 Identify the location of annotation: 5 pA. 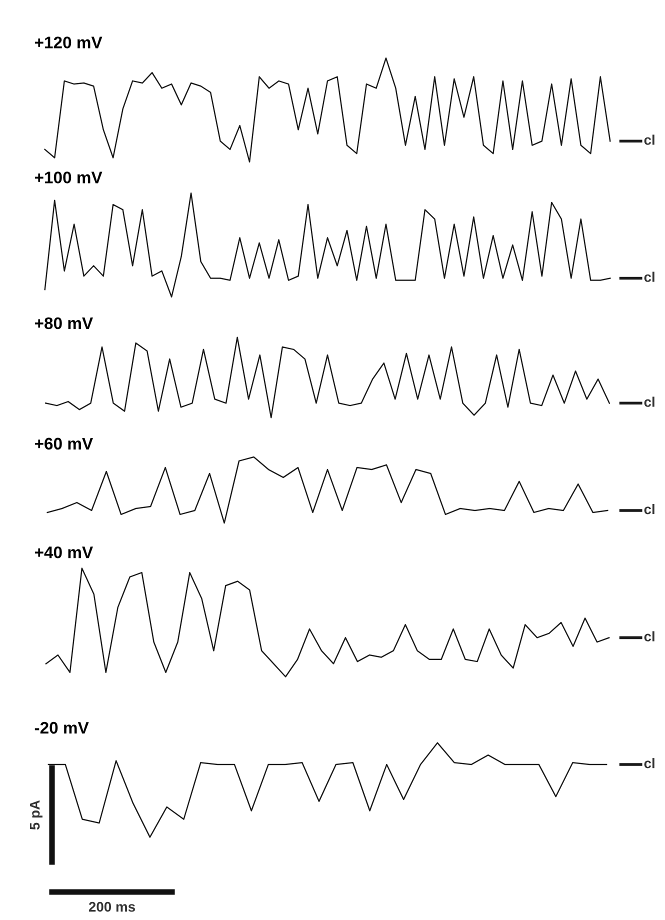
(36, 815).